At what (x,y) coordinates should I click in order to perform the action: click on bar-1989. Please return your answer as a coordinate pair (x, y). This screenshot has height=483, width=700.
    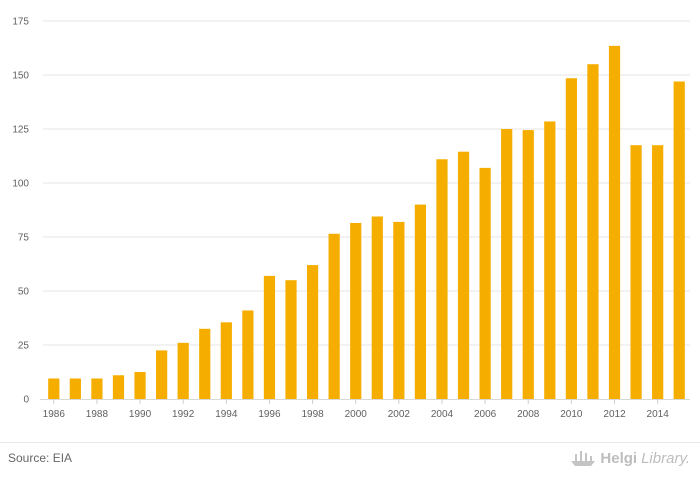
    Looking at the image, I should click on (118, 387).